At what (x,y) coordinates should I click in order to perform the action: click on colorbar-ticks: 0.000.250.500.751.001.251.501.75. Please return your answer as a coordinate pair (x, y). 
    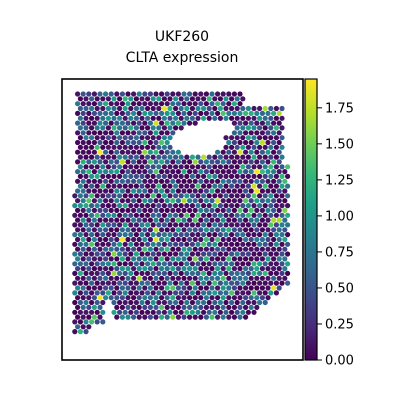
    Looking at the image, I should click on (335, 235).